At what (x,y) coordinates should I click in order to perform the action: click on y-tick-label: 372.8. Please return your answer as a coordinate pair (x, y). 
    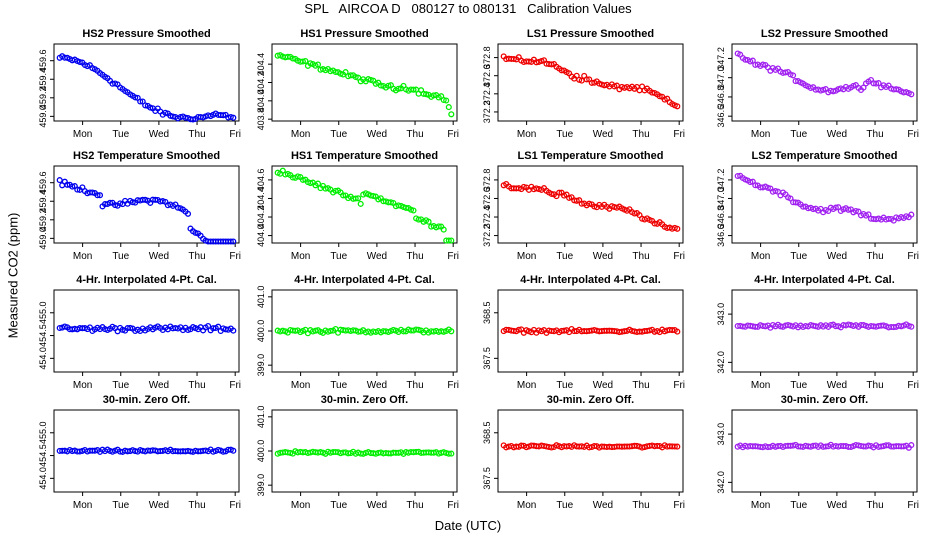
    Looking at the image, I should click on (487, 57).